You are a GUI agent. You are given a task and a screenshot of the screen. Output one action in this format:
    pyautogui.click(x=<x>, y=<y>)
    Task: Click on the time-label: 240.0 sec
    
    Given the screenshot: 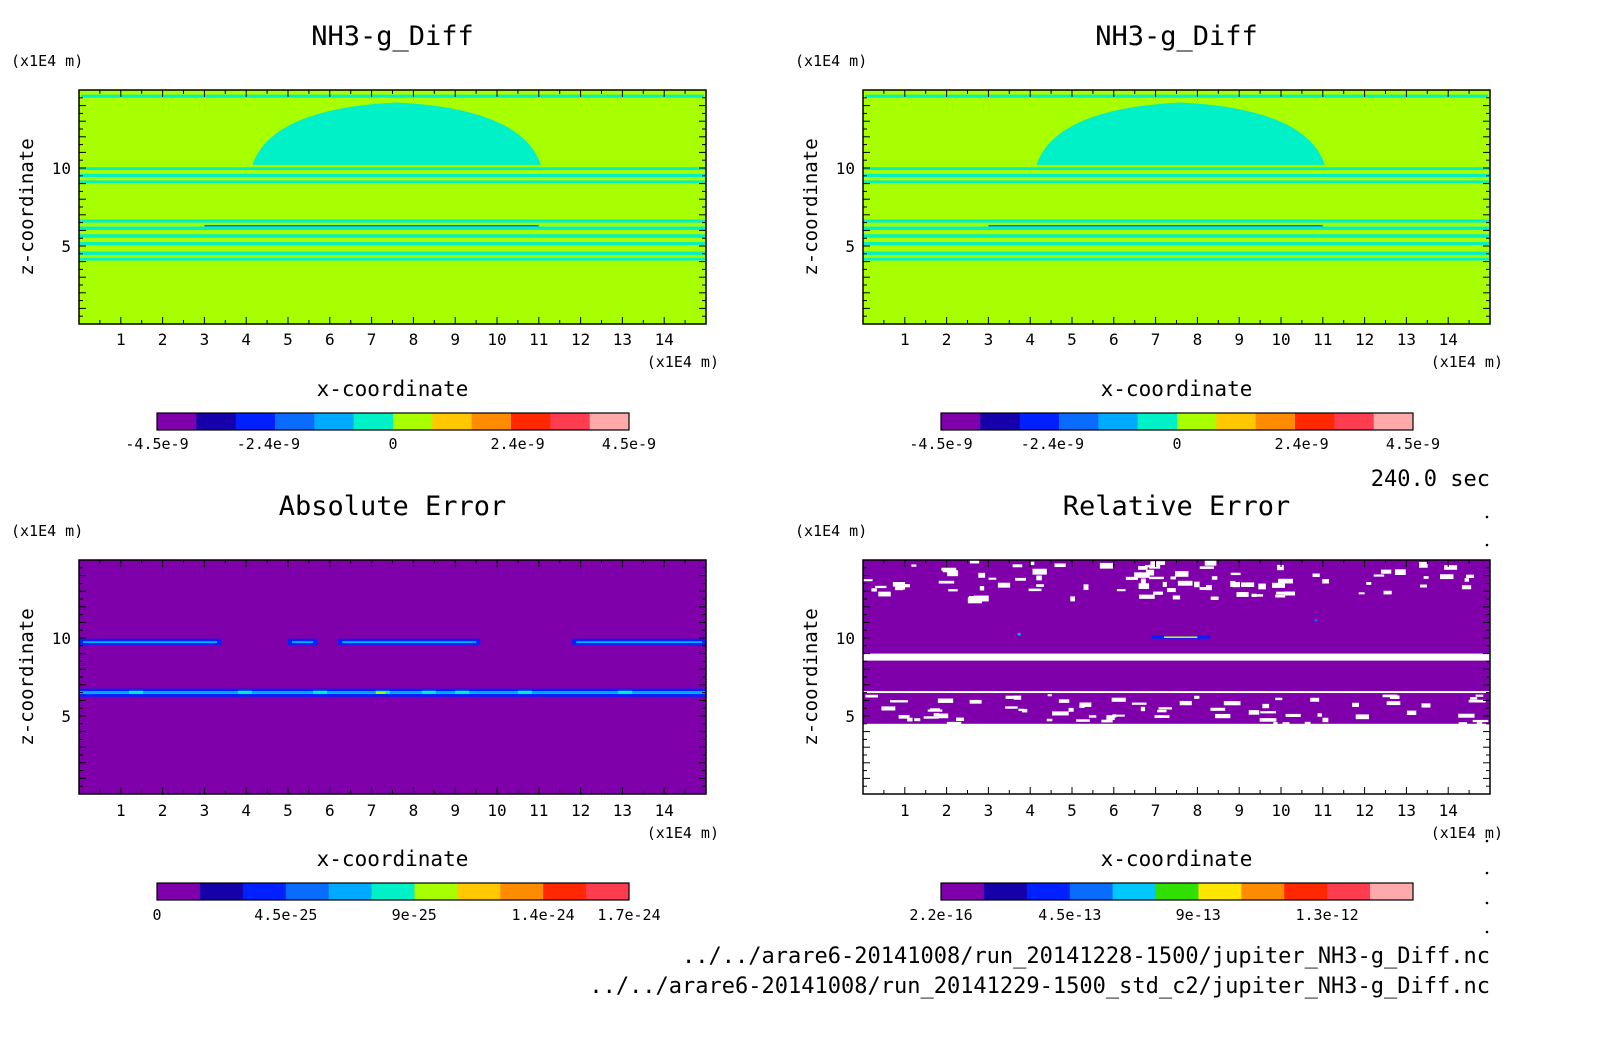 What is the action you would take?
    pyautogui.click(x=1430, y=479)
    